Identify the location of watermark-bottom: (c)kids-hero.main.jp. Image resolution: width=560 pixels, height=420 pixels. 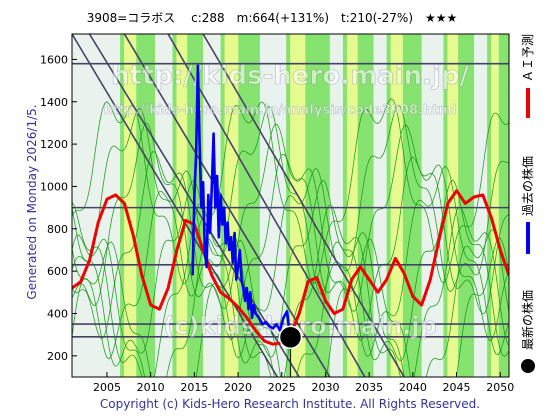
(300, 326).